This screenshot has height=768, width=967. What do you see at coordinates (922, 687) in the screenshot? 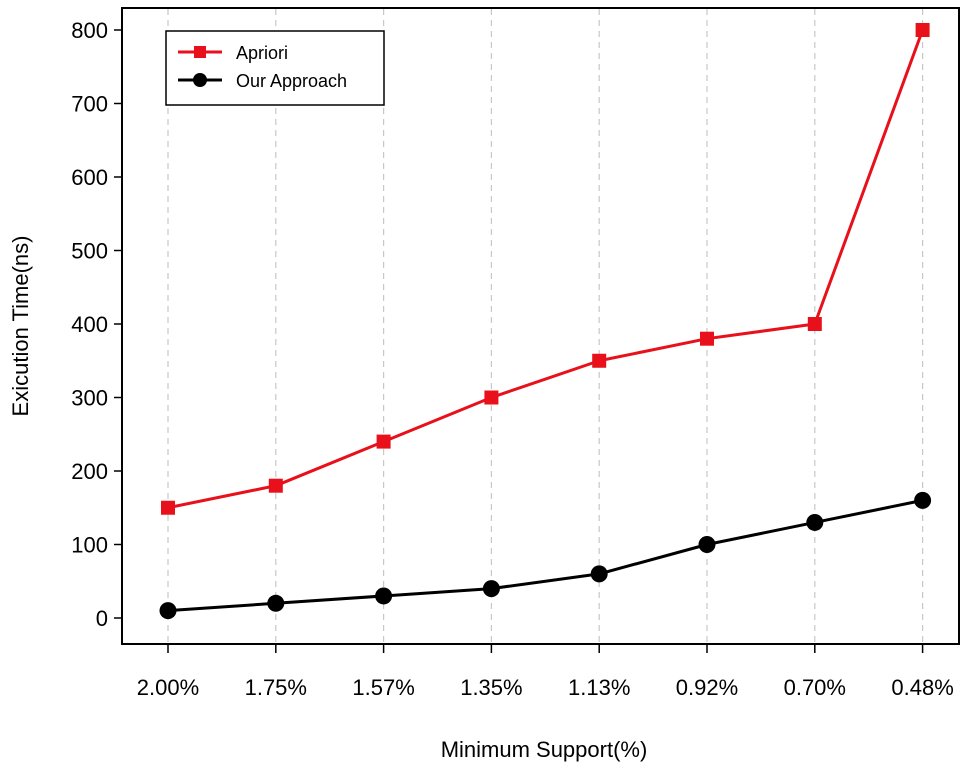
I see `x-tick-label: 0.48%` at bounding box center [922, 687].